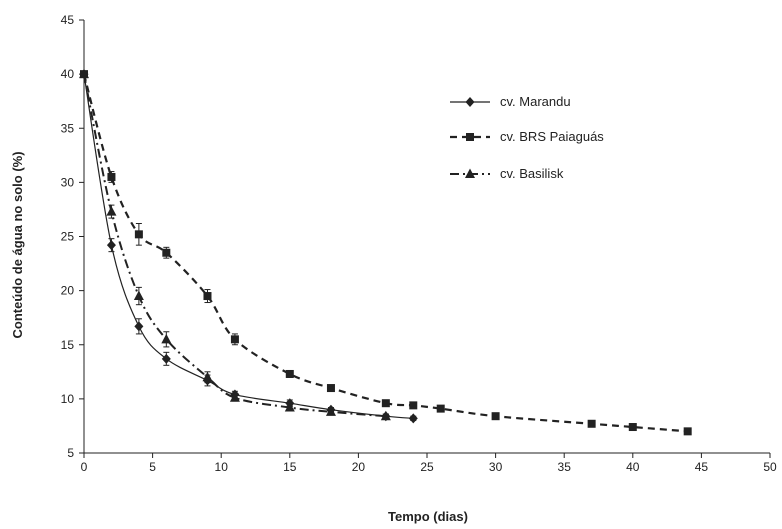 The image size is (782, 529). I want to click on legend: cv. Marandu cv. BRS Paiaguás cv. Basilisk, so click(527, 137).